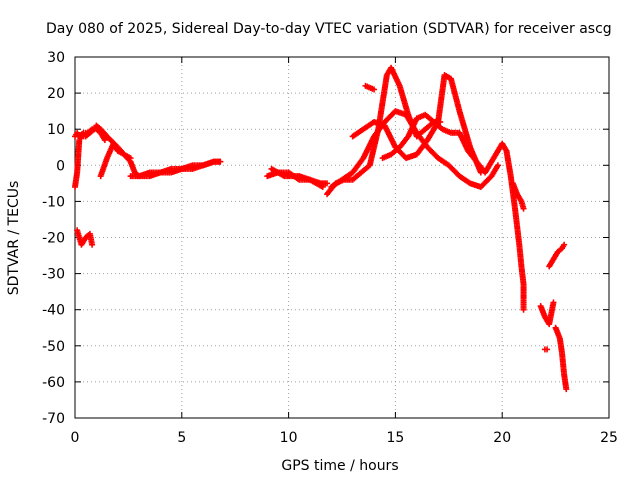 The image size is (640, 480). Describe the element at coordinates (53, 311) in the screenshot. I see `y-tick-label: -40` at that location.